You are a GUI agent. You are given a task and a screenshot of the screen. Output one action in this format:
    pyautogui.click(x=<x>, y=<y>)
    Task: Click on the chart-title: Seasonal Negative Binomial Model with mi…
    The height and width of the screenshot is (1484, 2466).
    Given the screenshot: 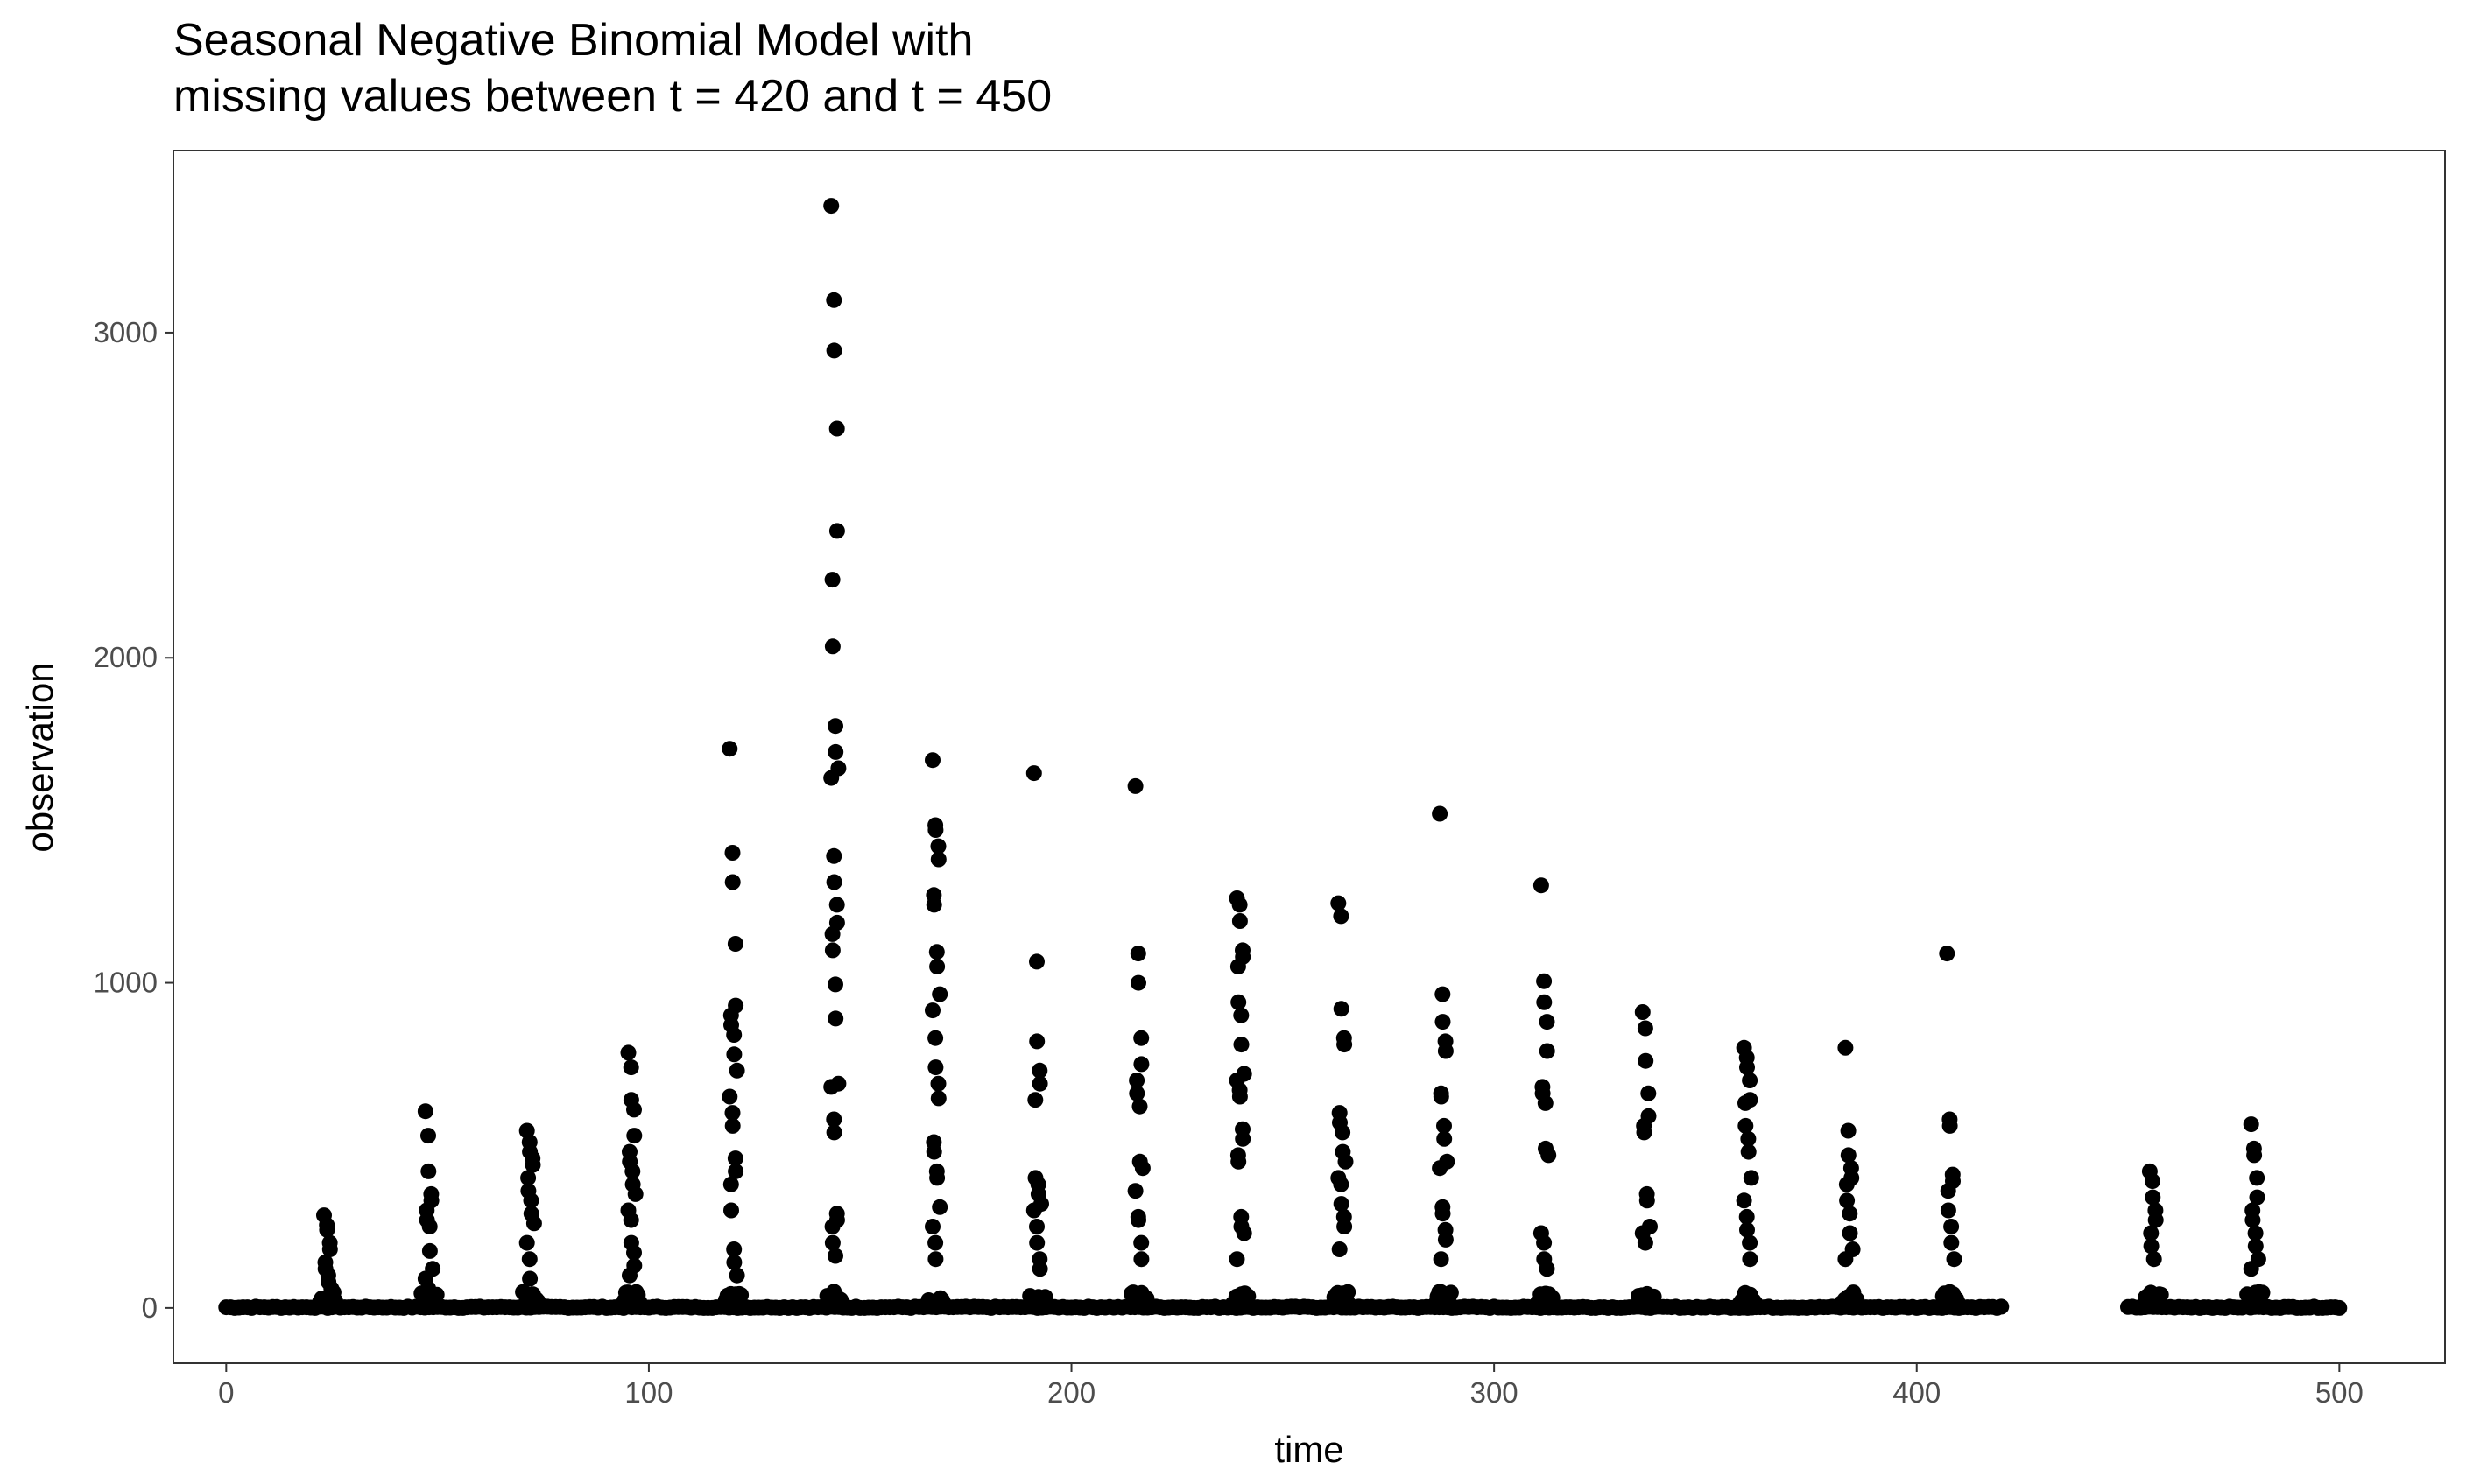 What is the action you would take?
    pyautogui.click(x=612, y=68)
    